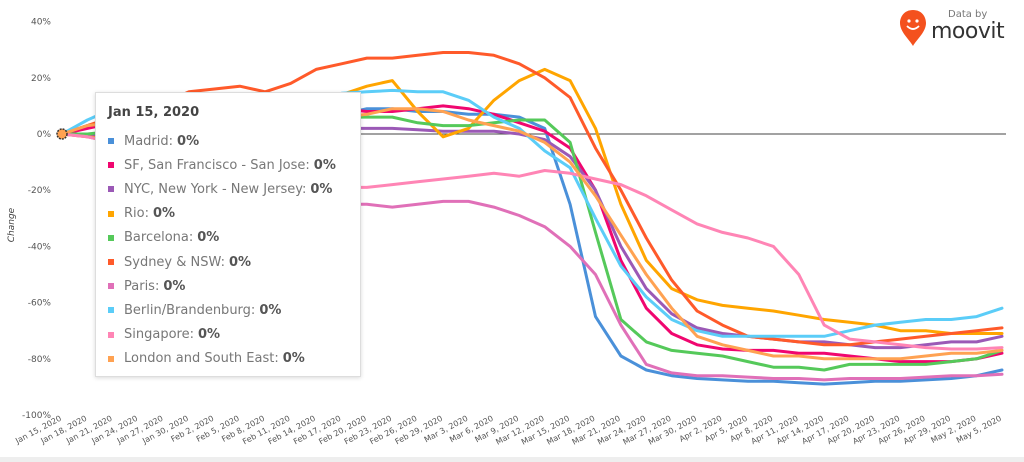  I want to click on tooltip-row: Rio: 0%, so click(234, 214).